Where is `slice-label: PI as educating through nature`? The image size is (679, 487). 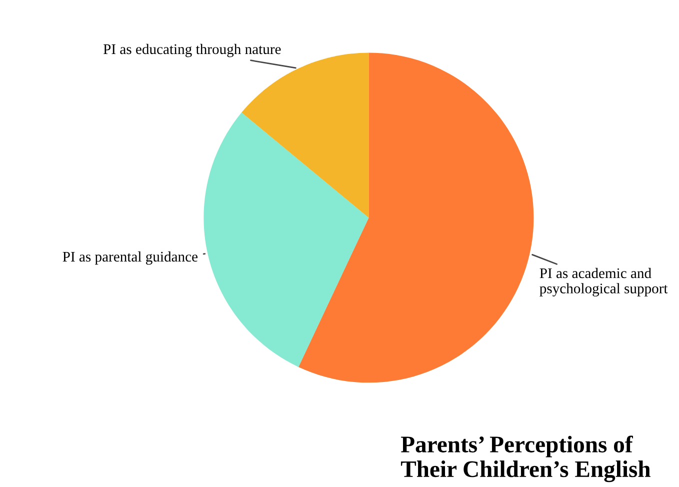 slice-label: PI as educating through nature is located at coordinates (192, 51).